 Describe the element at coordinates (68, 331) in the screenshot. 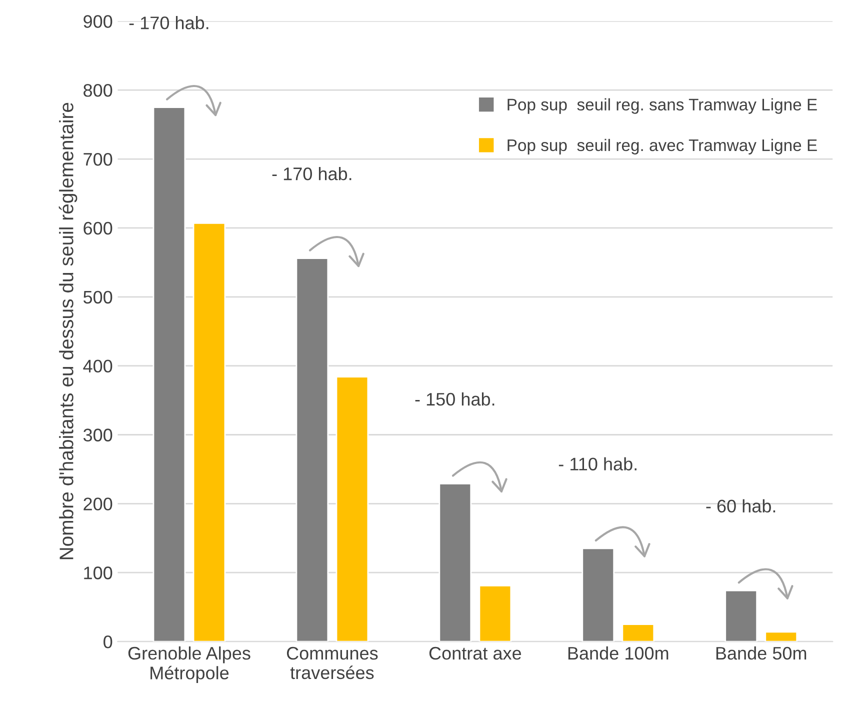

I see `y-axis-title: Nombre d'habitants eu dessus du seuil réglementaire` at that location.